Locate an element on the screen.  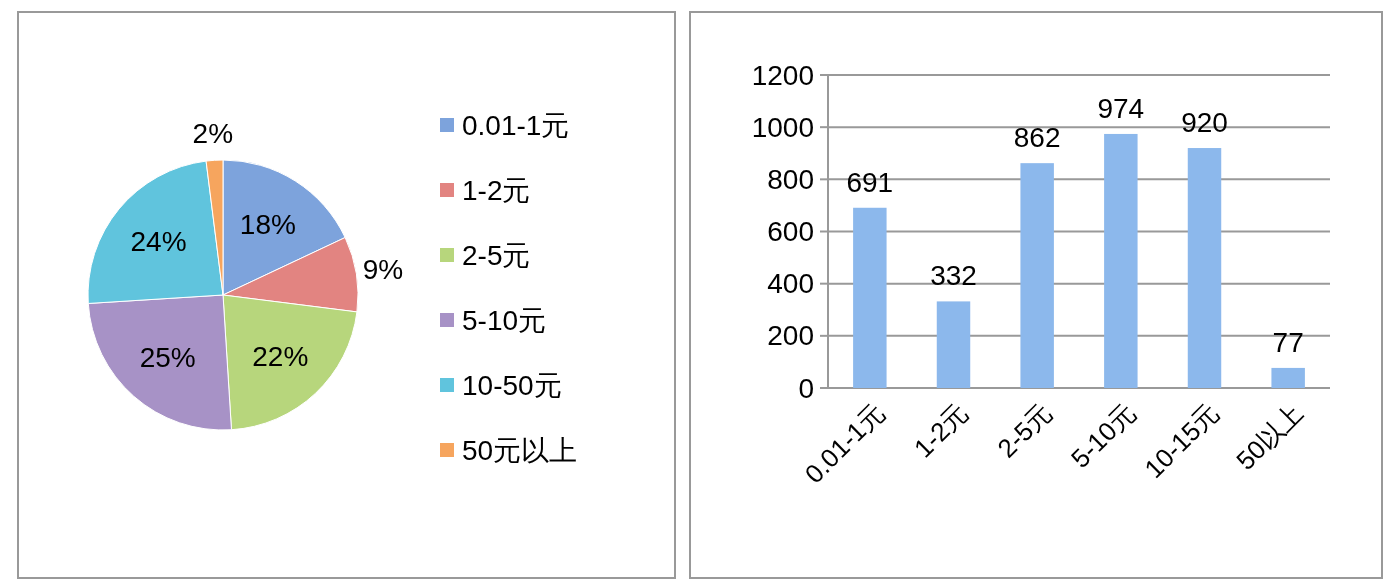
legend-label: 2-5元 is located at coordinates (496, 255).